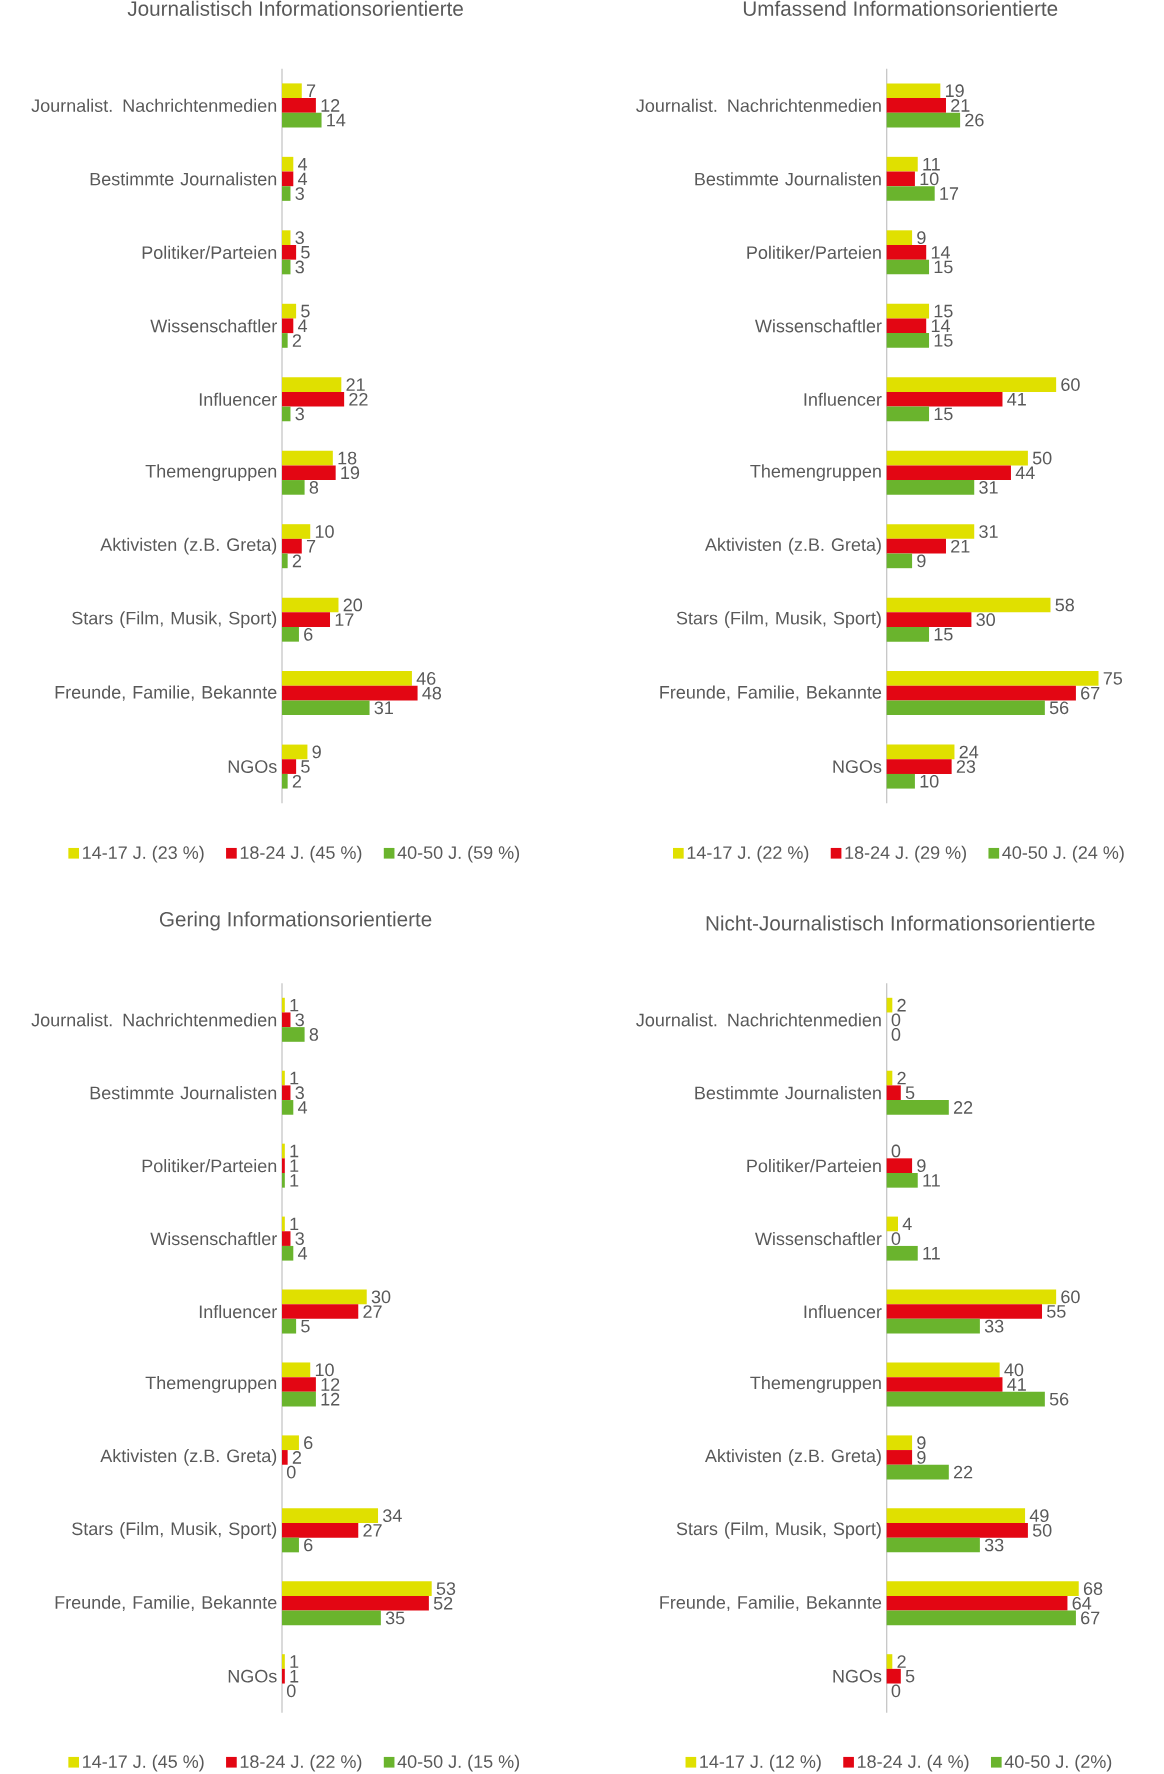 Image resolution: width=1164 pixels, height=1774 pixels. What do you see at coordinates (1059, 1399) in the screenshot?
I see `data-label: 56` at bounding box center [1059, 1399].